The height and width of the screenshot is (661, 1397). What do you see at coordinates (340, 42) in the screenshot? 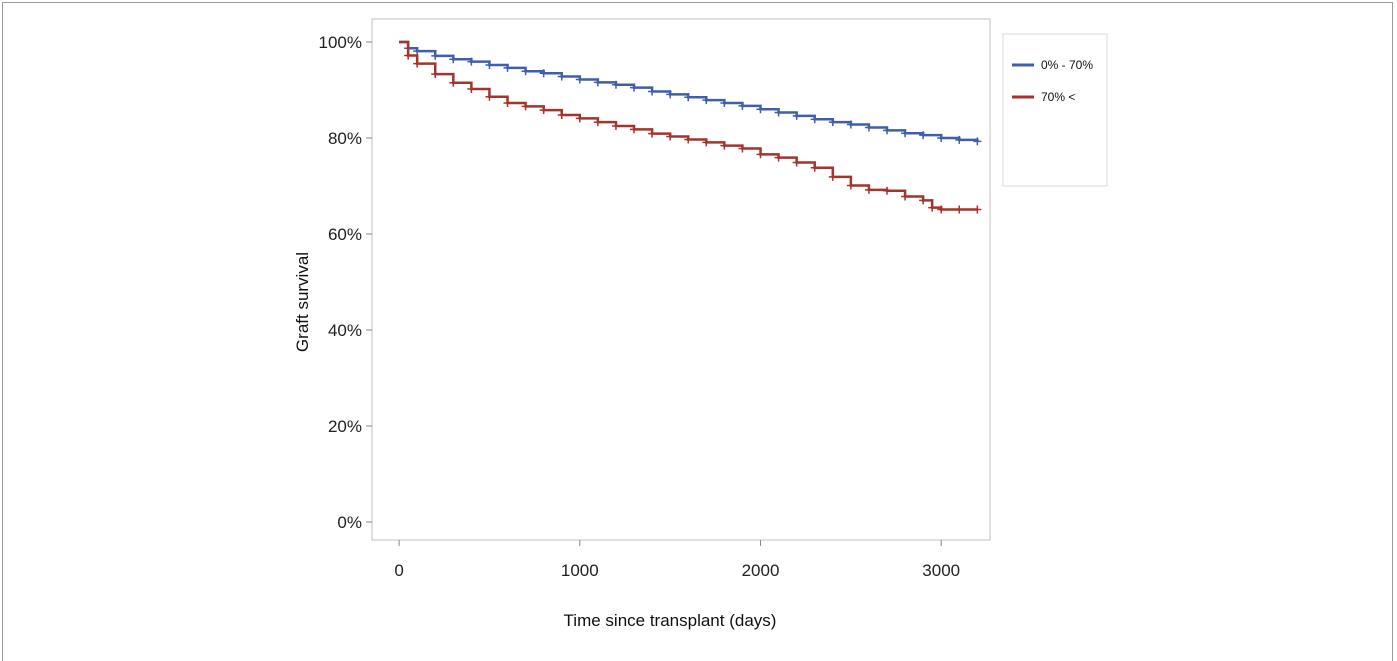
I see `y-tick-label: 100%` at bounding box center [340, 42].